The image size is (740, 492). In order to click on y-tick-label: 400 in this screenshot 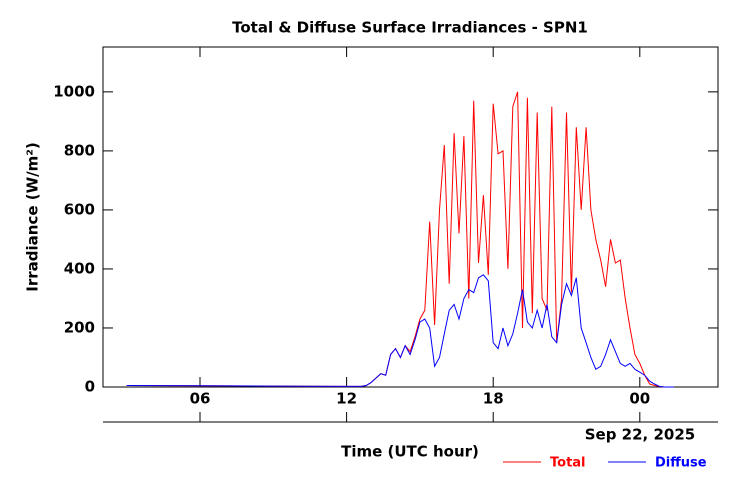, I will do `click(79, 268)`.